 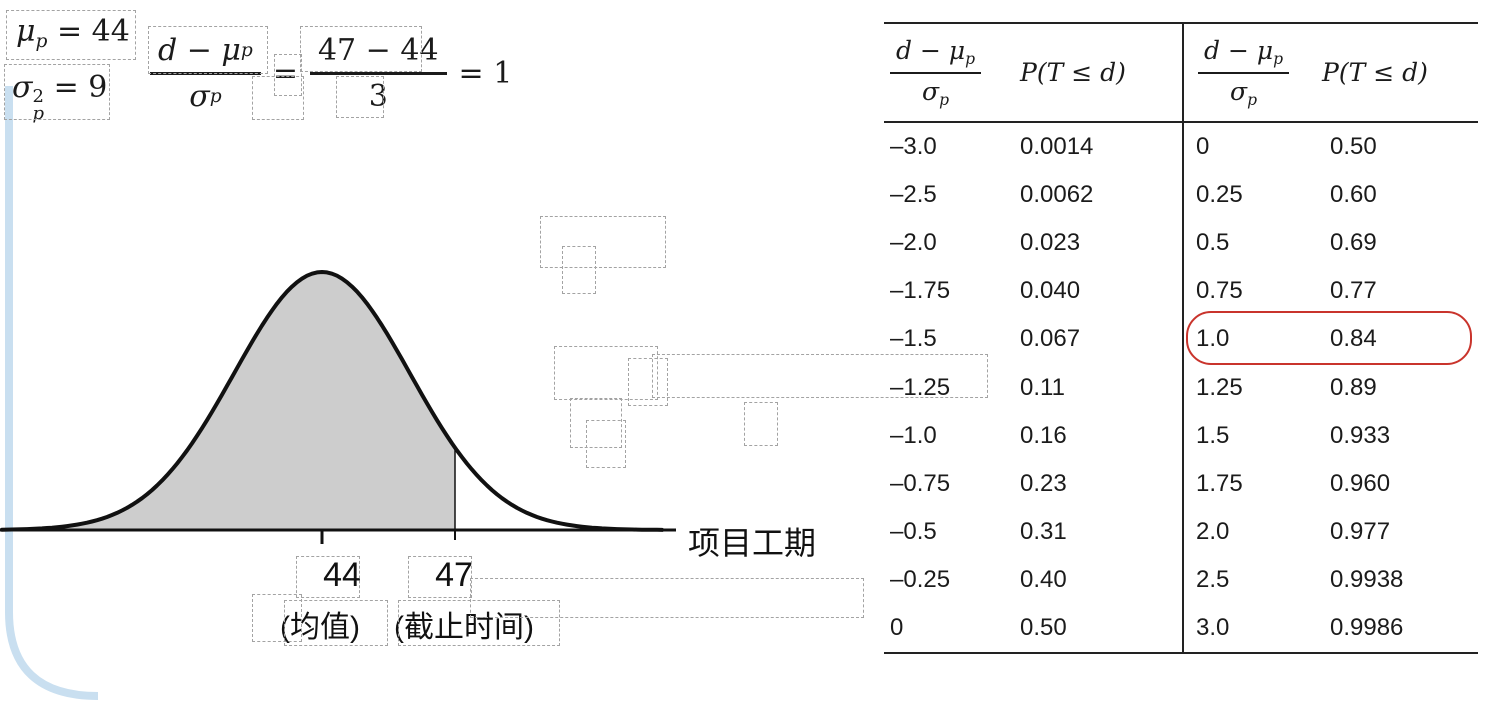 I want to click on table-cell: 0.40, so click(x=1043, y=579).